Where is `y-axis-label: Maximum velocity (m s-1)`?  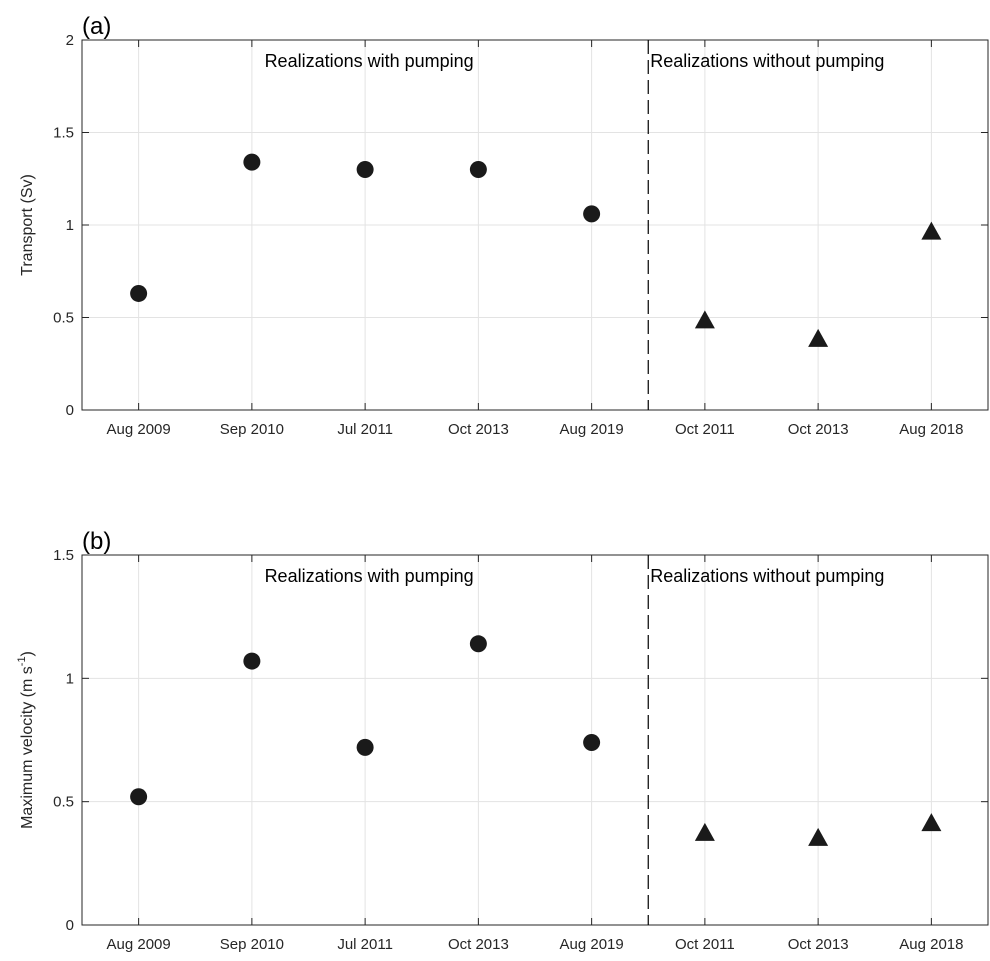
y-axis-label: Maximum velocity (m s-1) is located at coordinates (26, 740).